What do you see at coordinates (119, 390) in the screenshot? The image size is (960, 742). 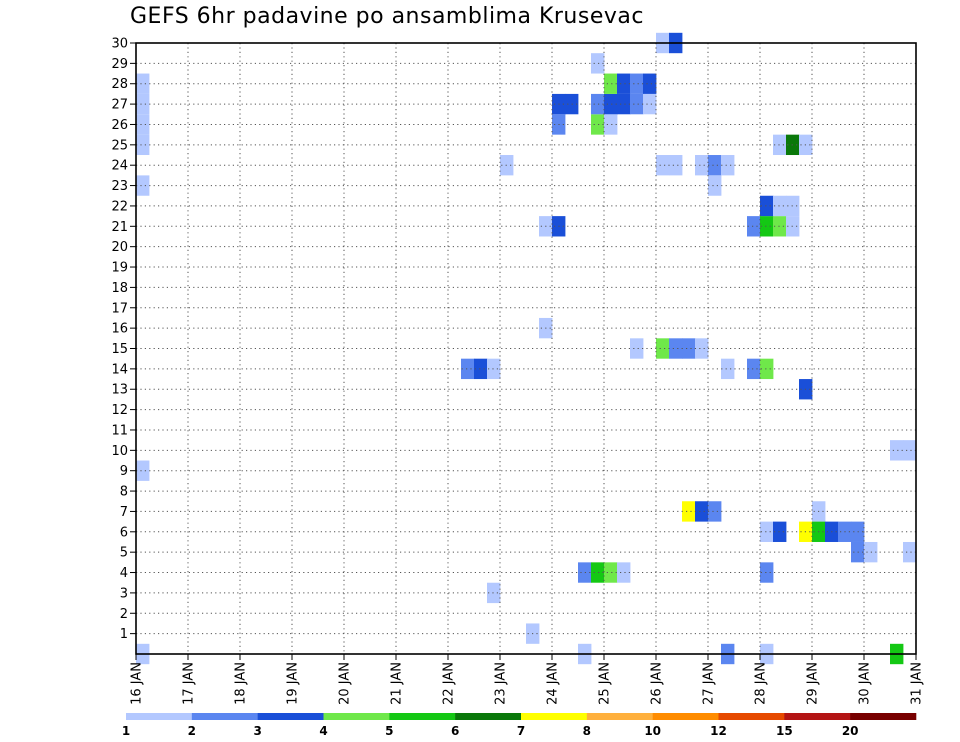 I see `y-tick-label: 13` at bounding box center [119, 390].